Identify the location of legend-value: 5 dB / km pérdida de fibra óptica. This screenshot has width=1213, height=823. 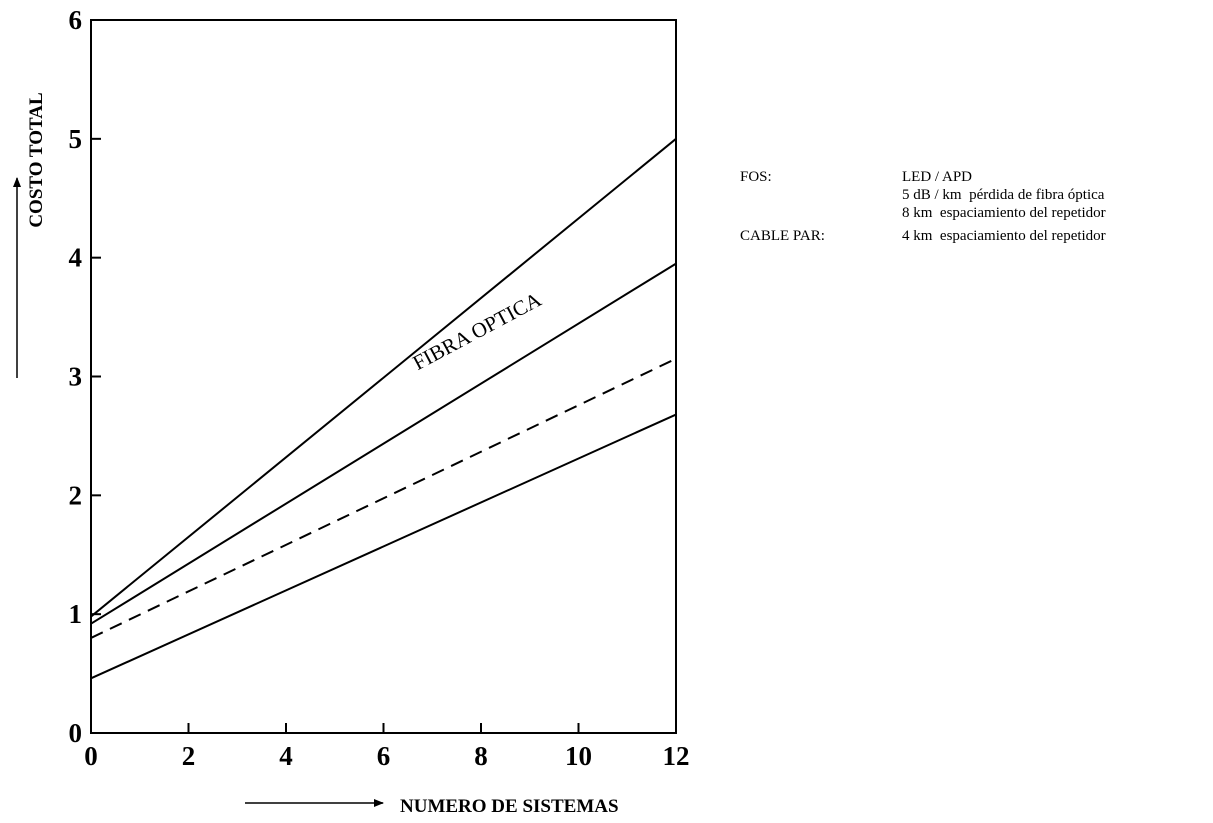
(1003, 195).